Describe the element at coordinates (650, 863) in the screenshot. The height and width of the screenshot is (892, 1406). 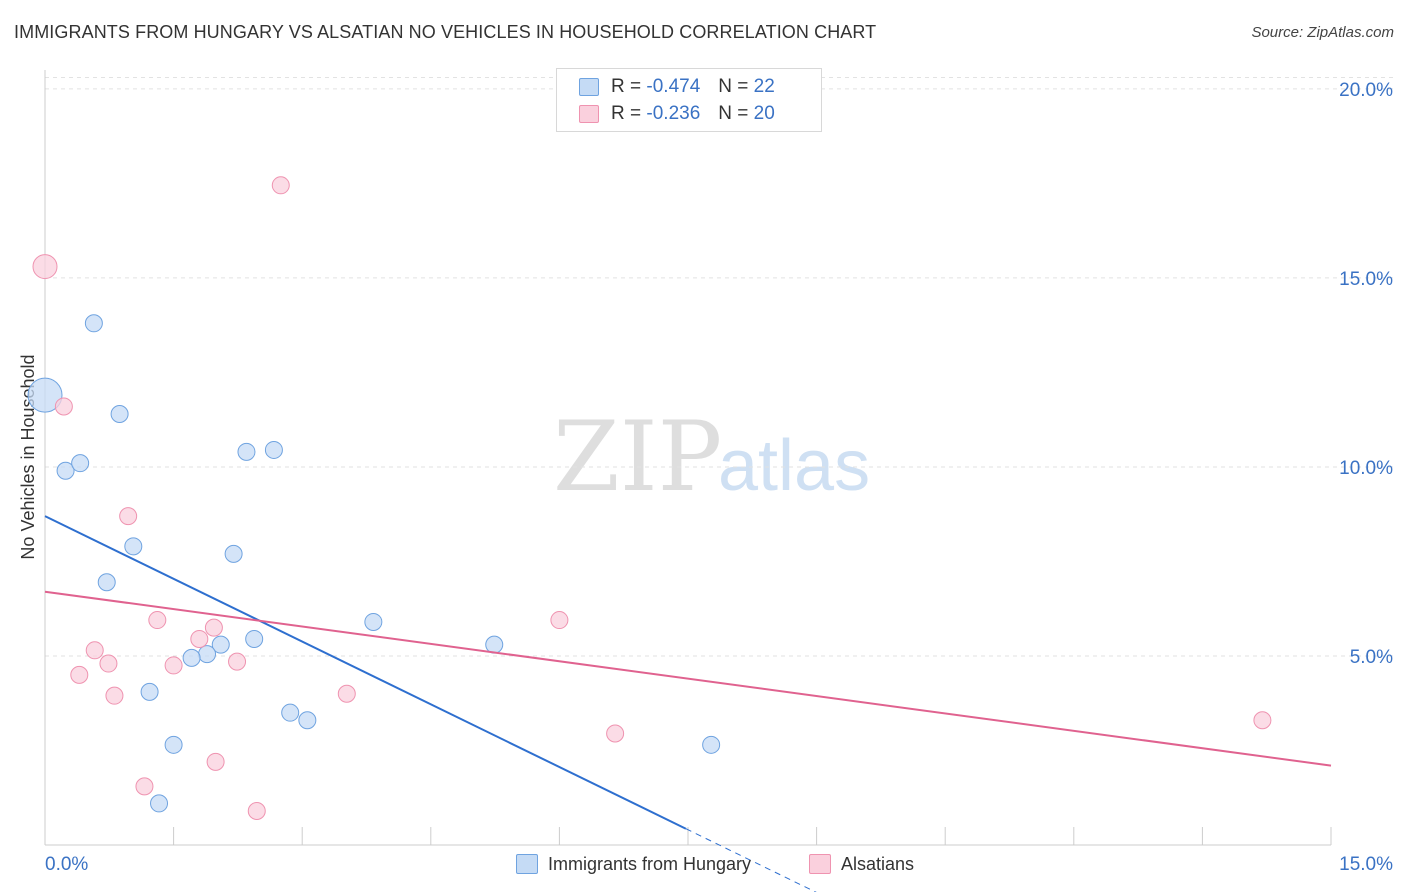
I see `legend-label-hungary: Immigrants from Hungary` at that location.